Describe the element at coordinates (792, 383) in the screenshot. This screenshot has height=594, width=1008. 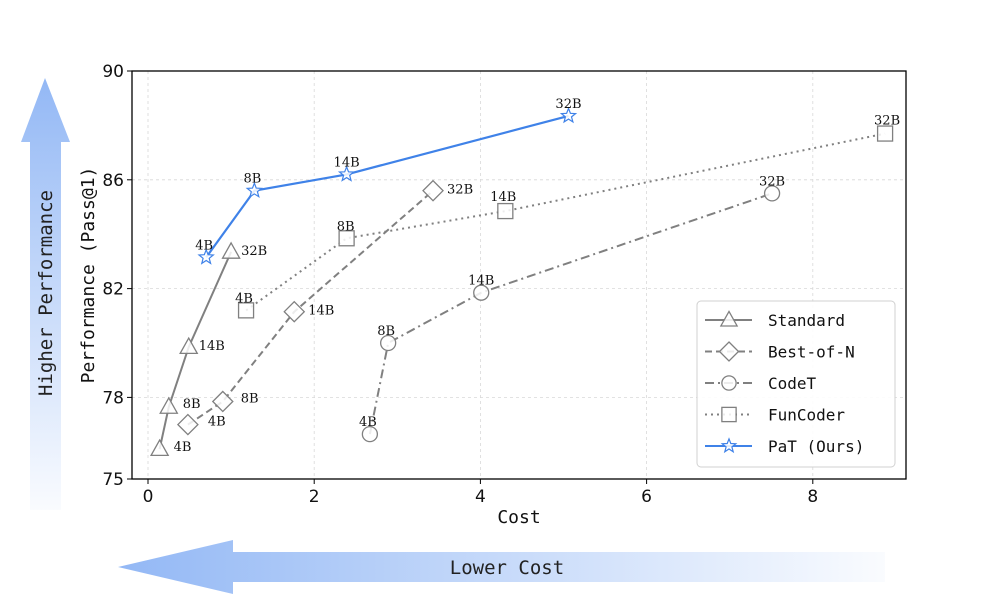
I see `legend-label: CodeT` at that location.